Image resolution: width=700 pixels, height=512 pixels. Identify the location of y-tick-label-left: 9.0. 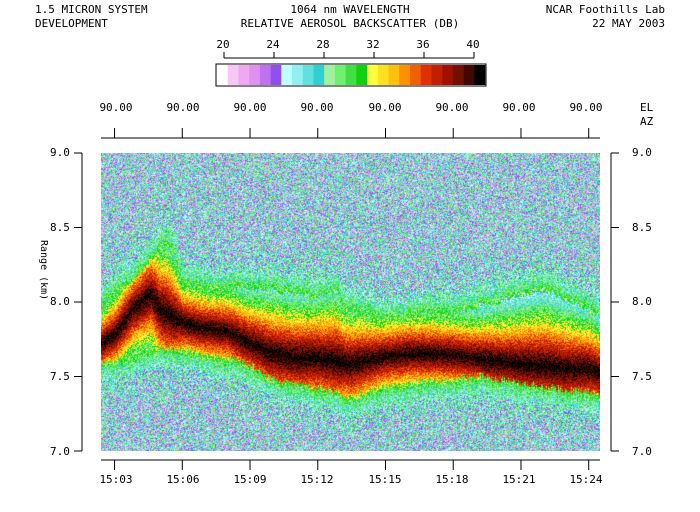
(60, 152).